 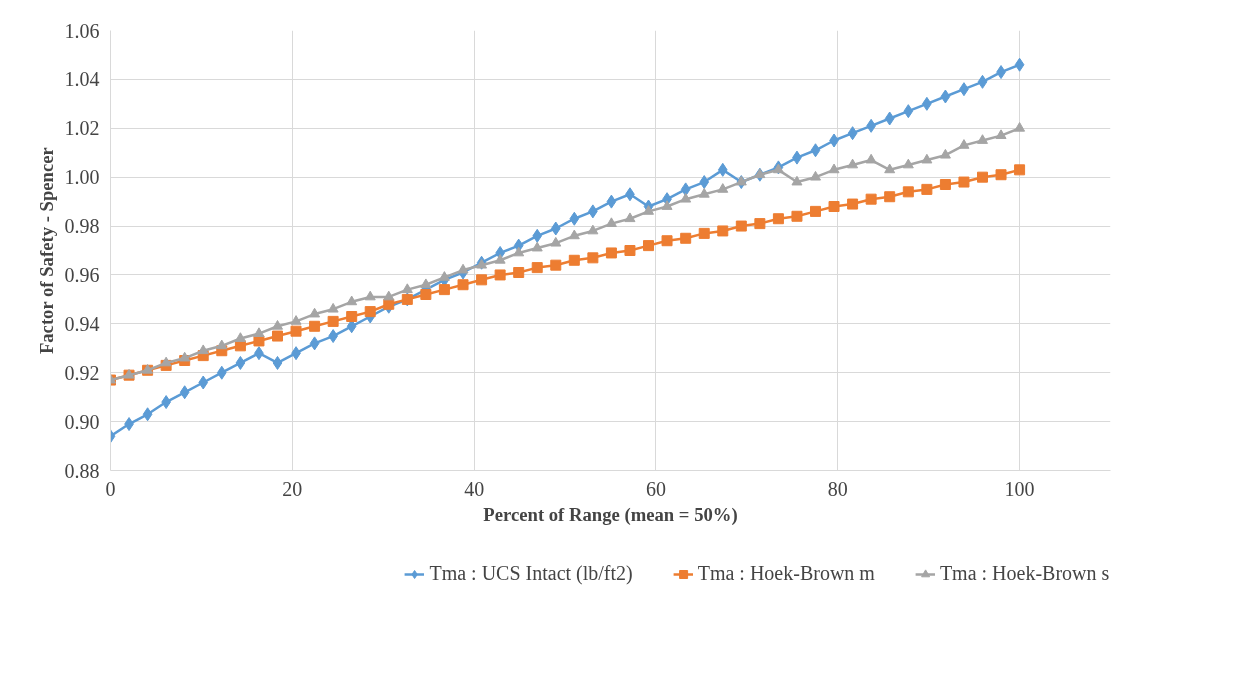 I want to click on legend-label: Tma : UCS Intact (lb/ft2), so click(x=531, y=573).